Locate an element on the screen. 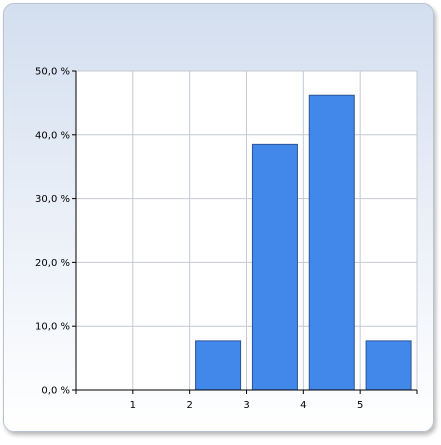  y-tick-label: 40,0 % is located at coordinates (52, 135).